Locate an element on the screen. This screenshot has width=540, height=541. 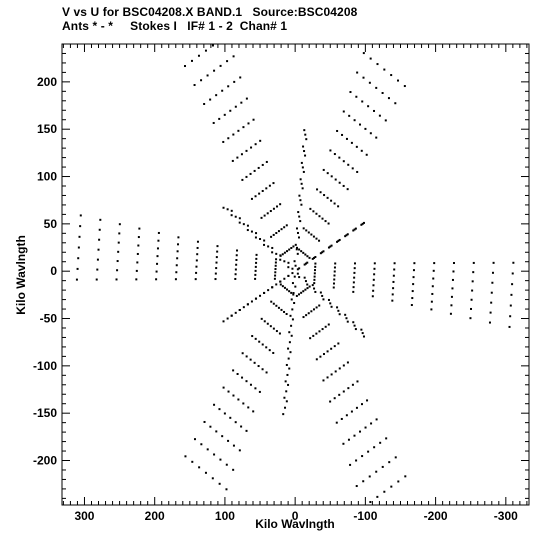
y-tick-label: -50 is located at coordinates (49, 319).